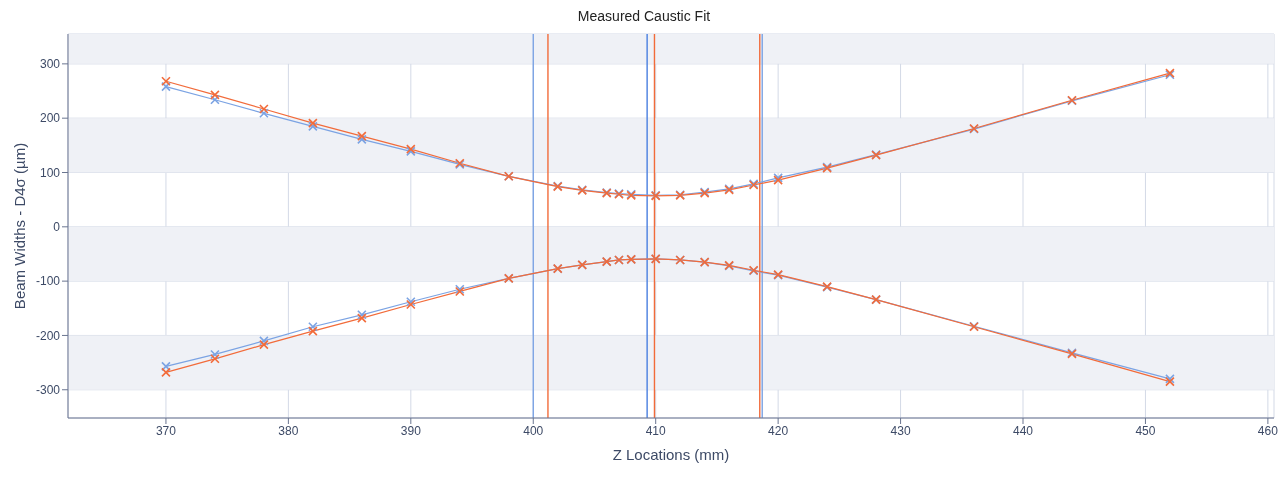 Image resolution: width=1288 pixels, height=478 pixels. I want to click on y-tick-label: -300, so click(48, 390).